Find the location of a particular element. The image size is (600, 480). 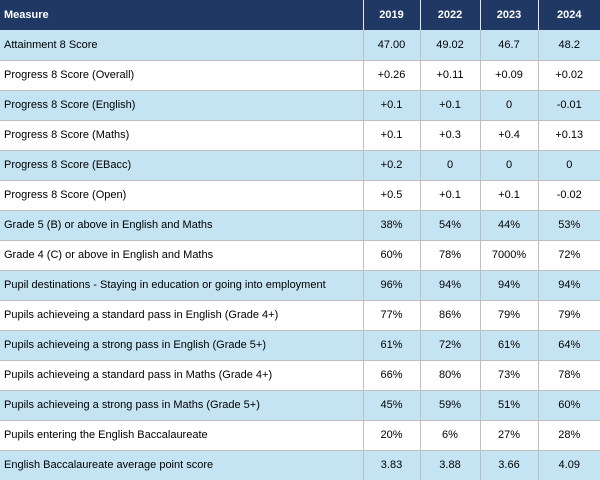

value-cell: 59% is located at coordinates (450, 405).